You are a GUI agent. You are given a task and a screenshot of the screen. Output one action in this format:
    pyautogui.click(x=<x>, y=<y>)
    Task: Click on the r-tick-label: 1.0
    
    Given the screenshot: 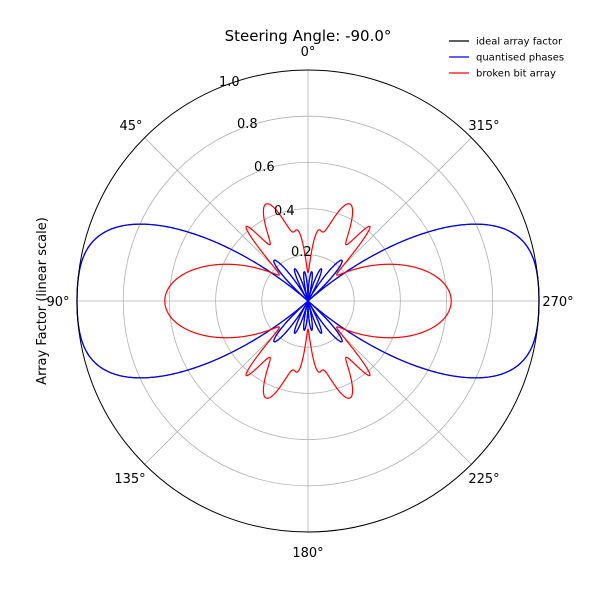 What is the action you would take?
    pyautogui.click(x=229, y=82)
    